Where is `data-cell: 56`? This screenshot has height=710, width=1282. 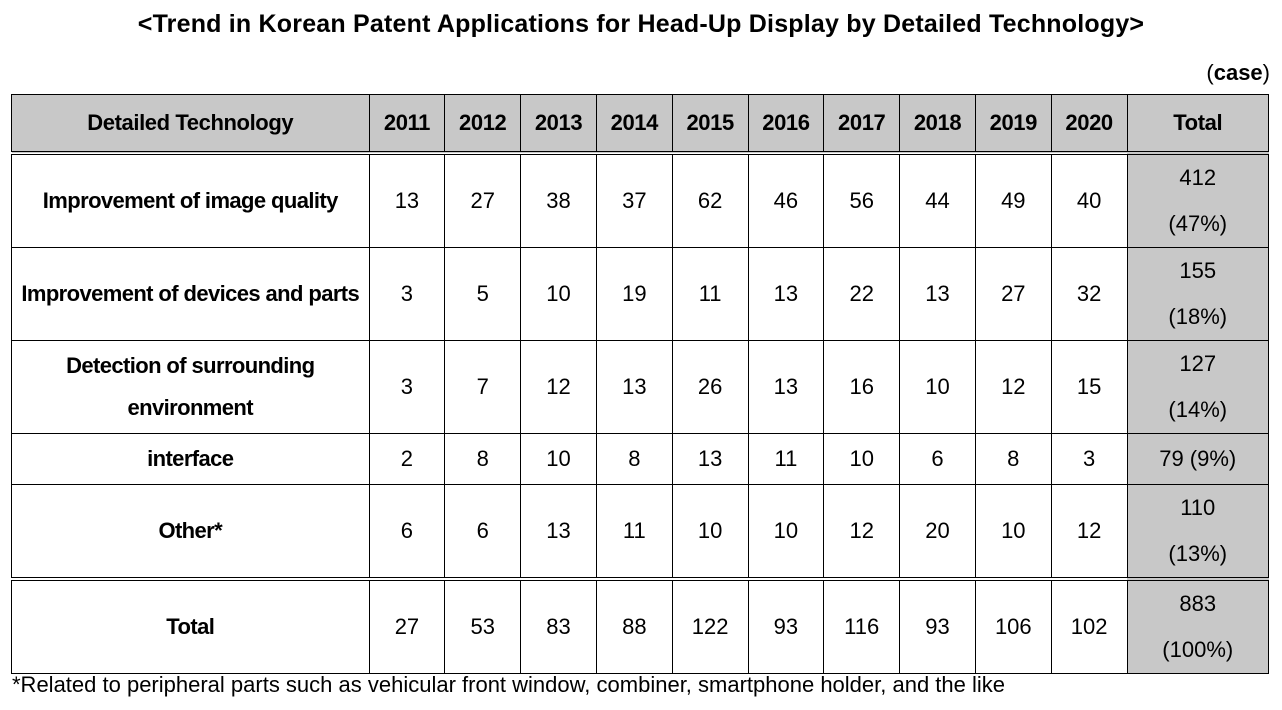 data-cell: 56 is located at coordinates (862, 200).